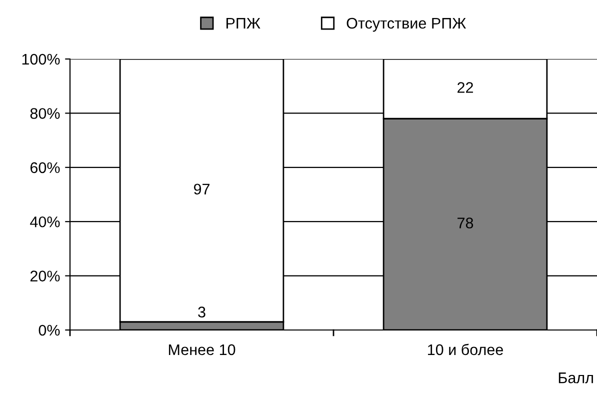  I want to click on data-label: 22, so click(465, 87).